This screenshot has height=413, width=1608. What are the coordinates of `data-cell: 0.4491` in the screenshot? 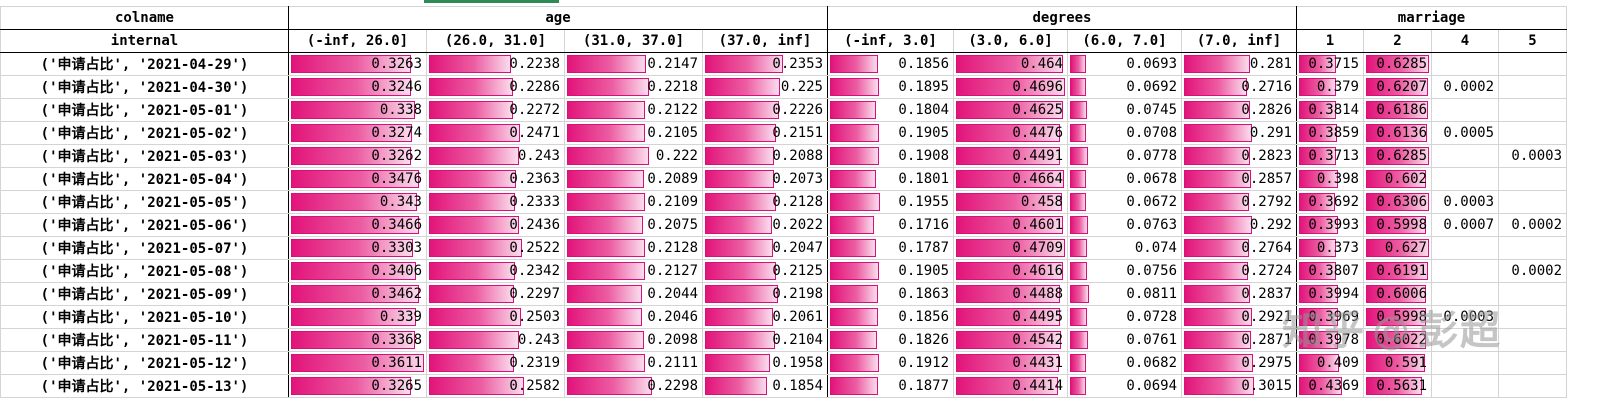 It's located at (1010, 156).